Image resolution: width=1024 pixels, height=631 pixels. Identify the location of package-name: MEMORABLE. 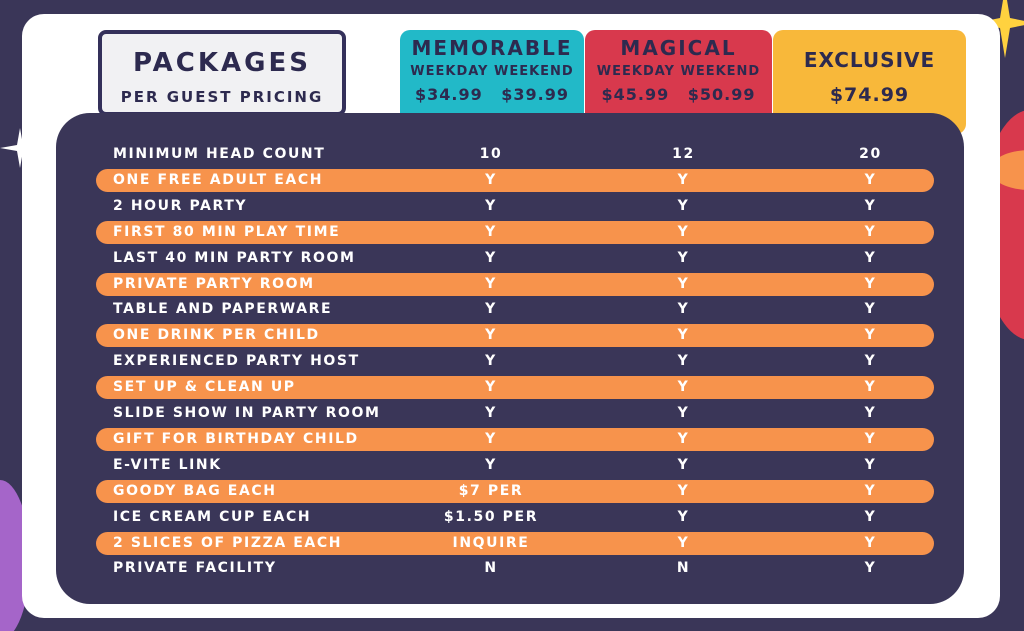
(492, 48).